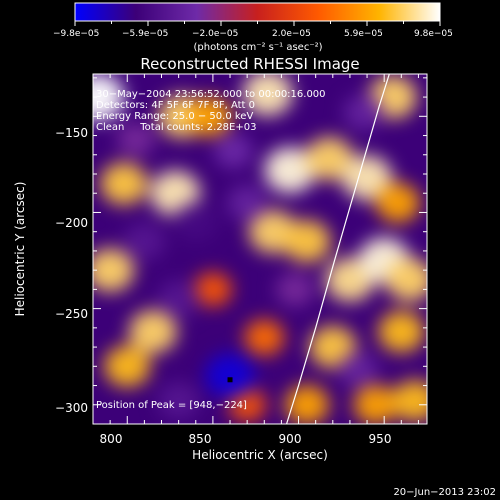  Describe the element at coordinates (433, 34) in the screenshot. I see `colorbar-tick-label-5: 9.8e−05` at that location.